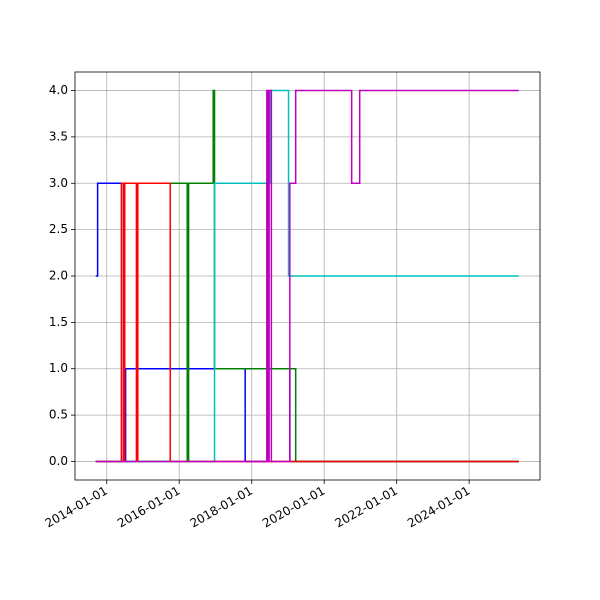  What do you see at coordinates (58, 229) in the screenshot?
I see `y-tick-label: 2.5` at bounding box center [58, 229].